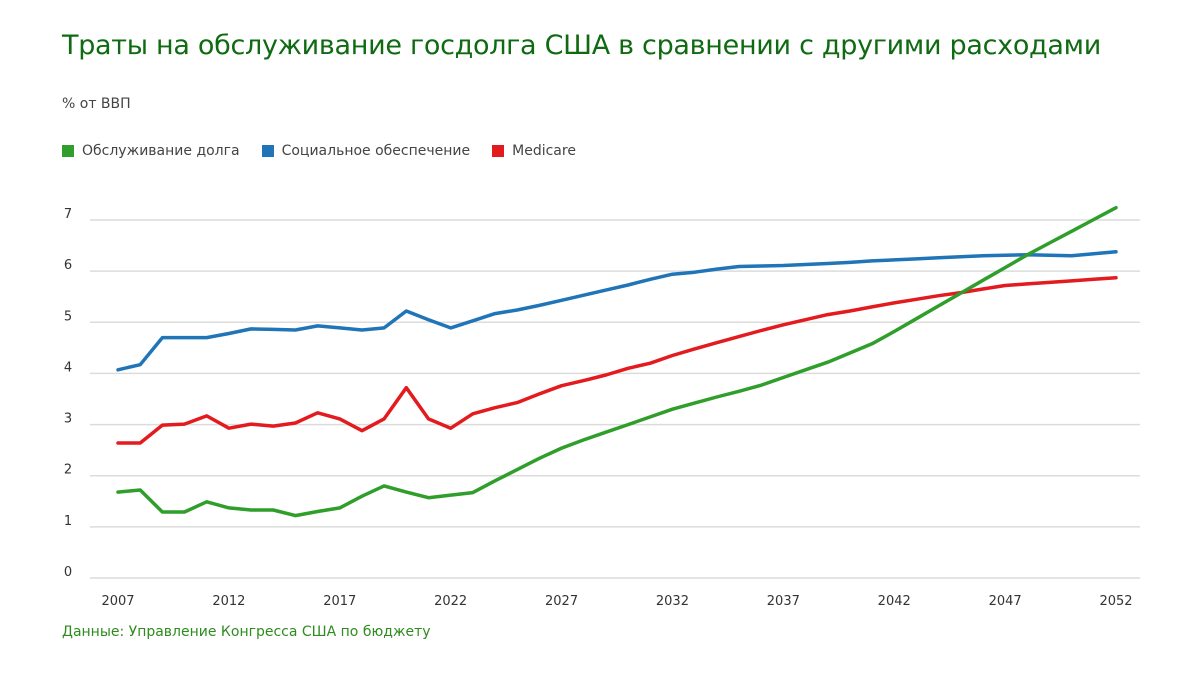 This screenshot has height=676, width=1200. Describe the element at coordinates (267, 151) in the screenshot. I see `legend-swatch-social-security` at that location.